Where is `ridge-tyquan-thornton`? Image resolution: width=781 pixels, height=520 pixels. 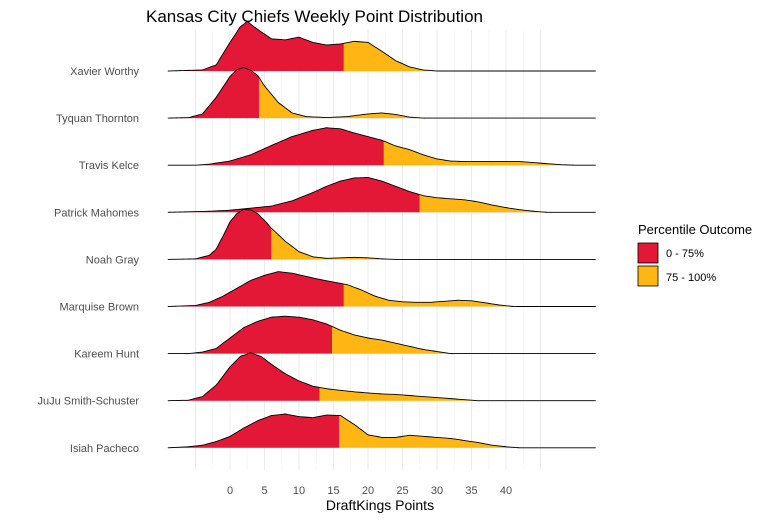 ridge-tyquan-thornton is located at coordinates (381, 93).